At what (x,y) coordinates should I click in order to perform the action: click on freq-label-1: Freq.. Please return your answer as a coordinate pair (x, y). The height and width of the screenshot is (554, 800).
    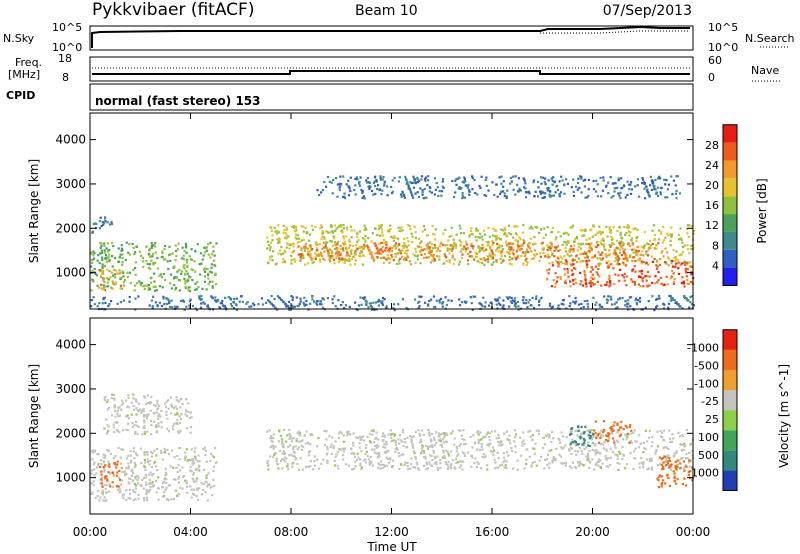
    Looking at the image, I should click on (28, 62).